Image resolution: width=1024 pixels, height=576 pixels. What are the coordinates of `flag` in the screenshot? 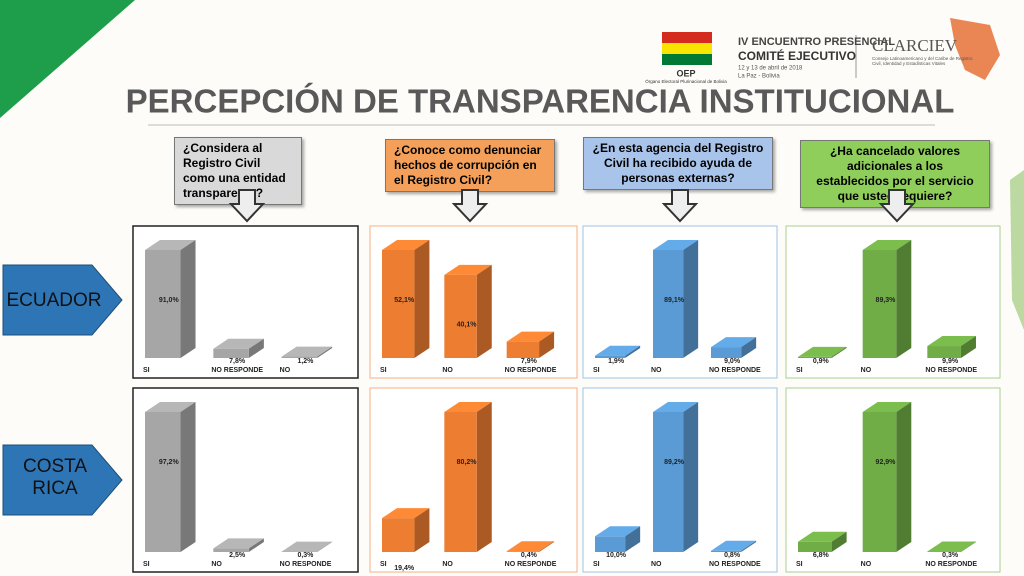 It's located at (687, 48).